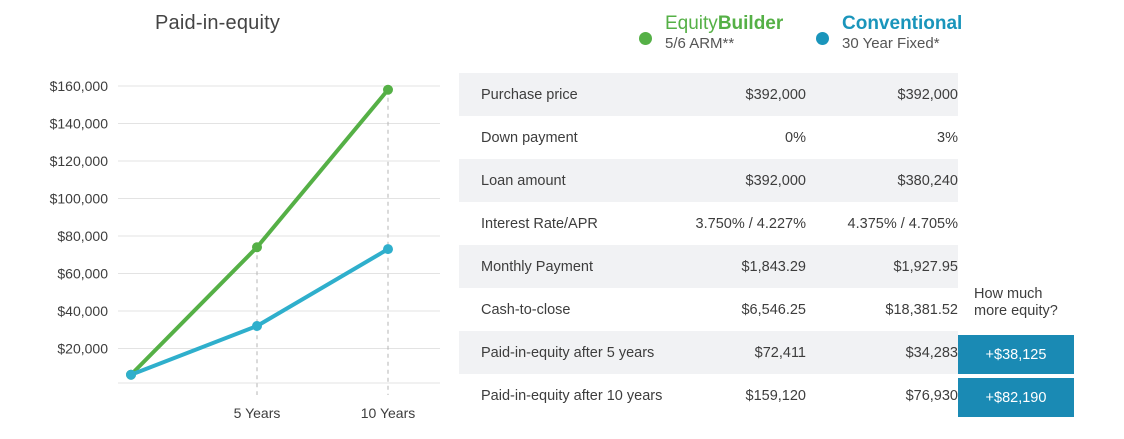  I want to click on equitybuilder-value: $6,546.25, so click(773, 309).